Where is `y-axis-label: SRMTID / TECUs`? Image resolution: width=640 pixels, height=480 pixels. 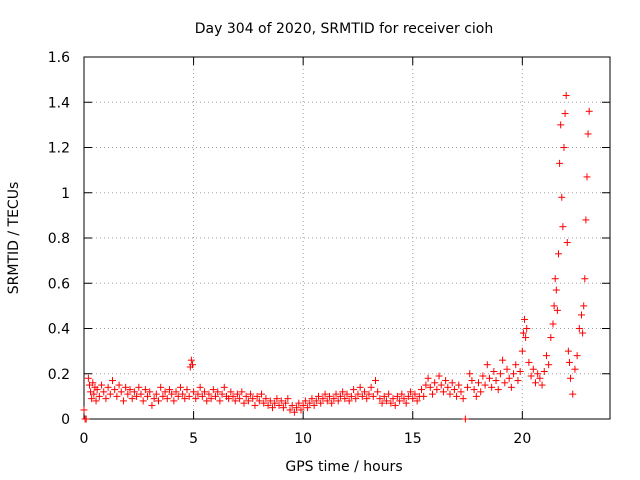 y-axis-label: SRMTID / TECUs is located at coordinates (14, 238).